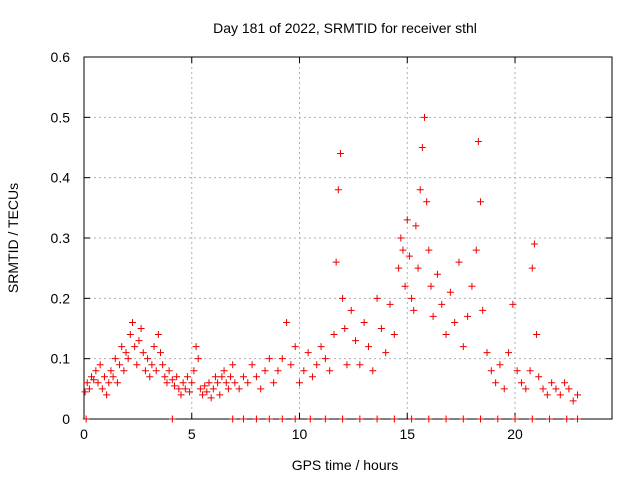  What do you see at coordinates (61, 359) in the screenshot?
I see `y-tick-label: 0.1` at bounding box center [61, 359].